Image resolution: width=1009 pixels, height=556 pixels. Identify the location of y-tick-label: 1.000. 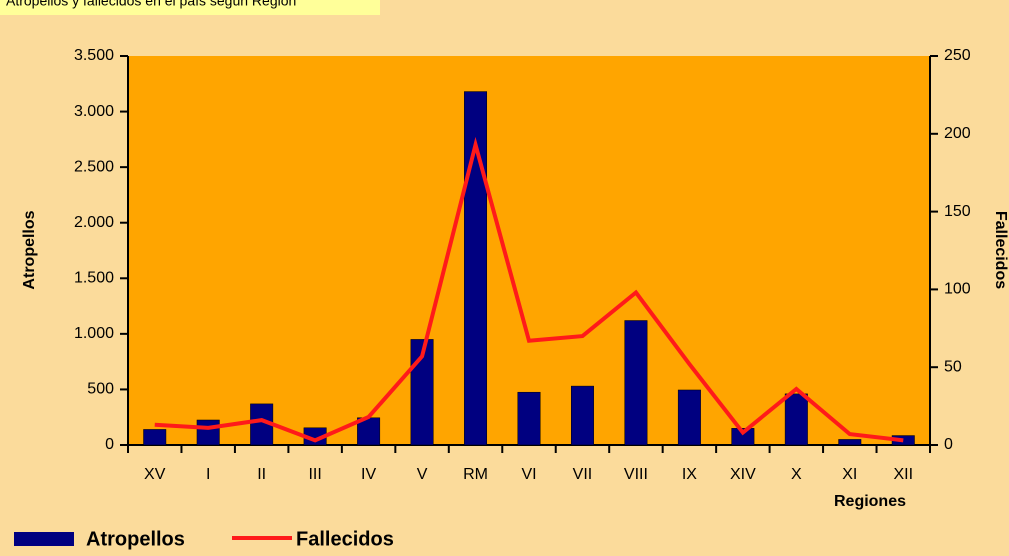
(94, 333).